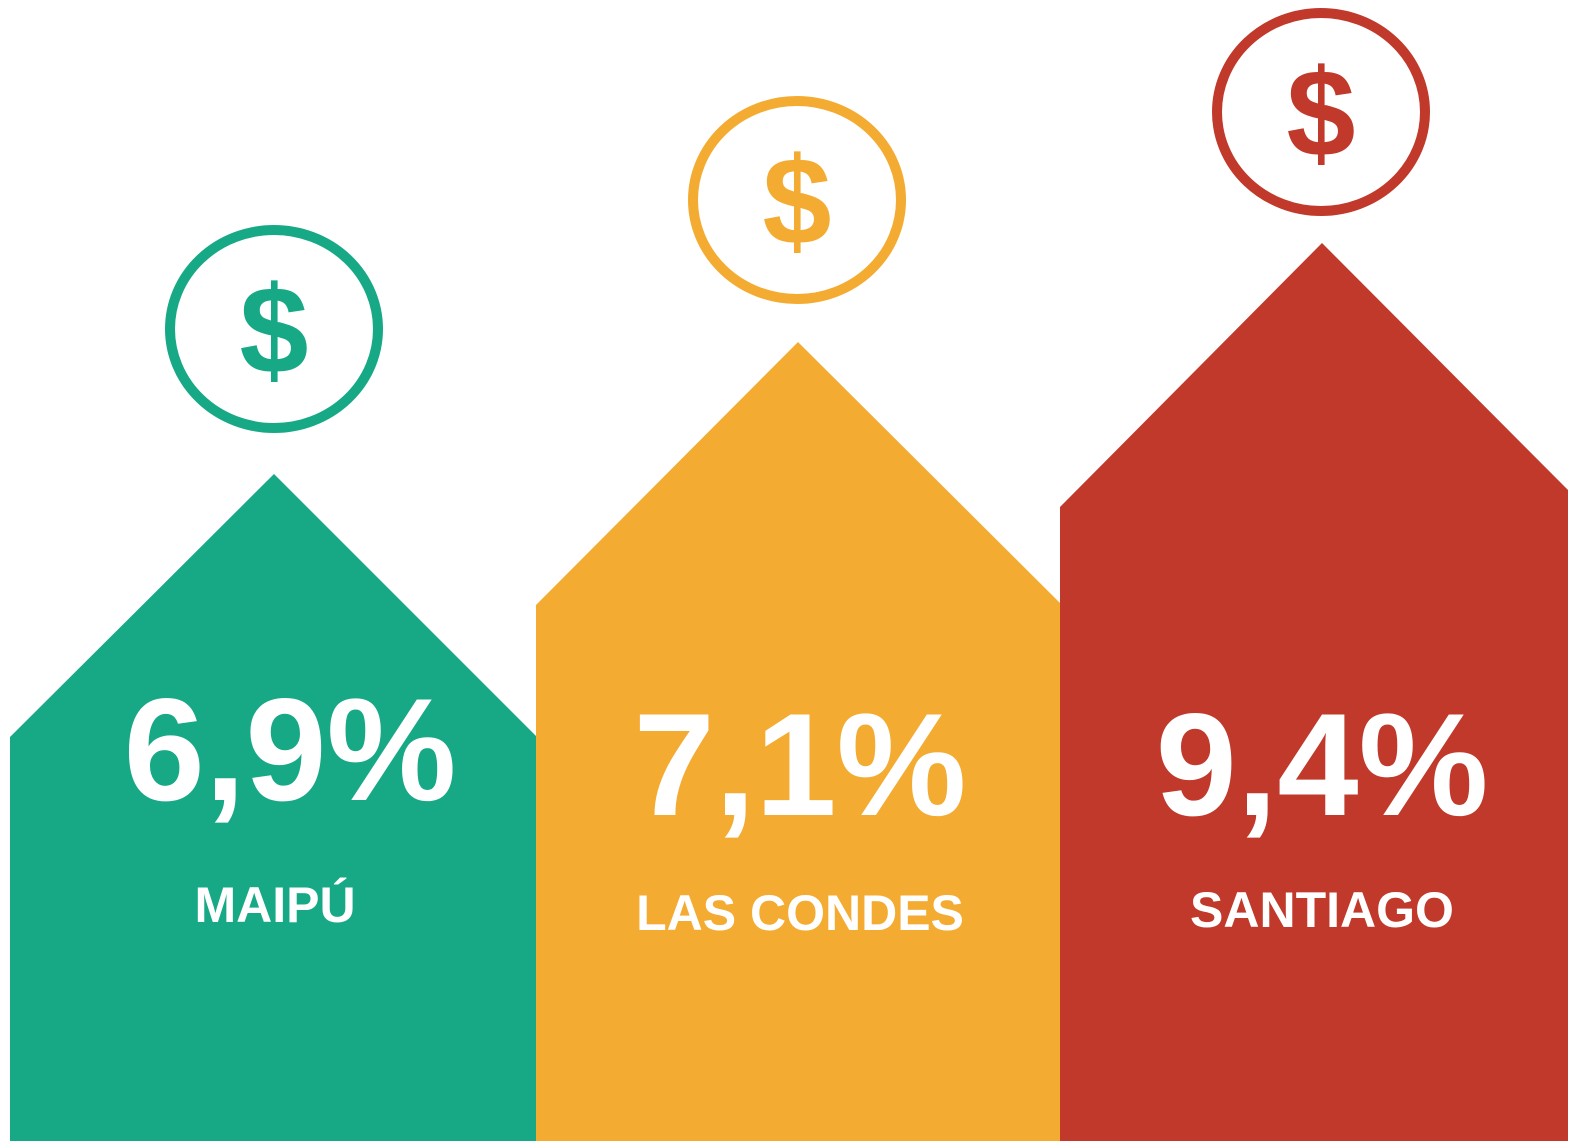  What do you see at coordinates (800, 913) in the screenshot?
I see `district-name: LAS CONDES` at bounding box center [800, 913].